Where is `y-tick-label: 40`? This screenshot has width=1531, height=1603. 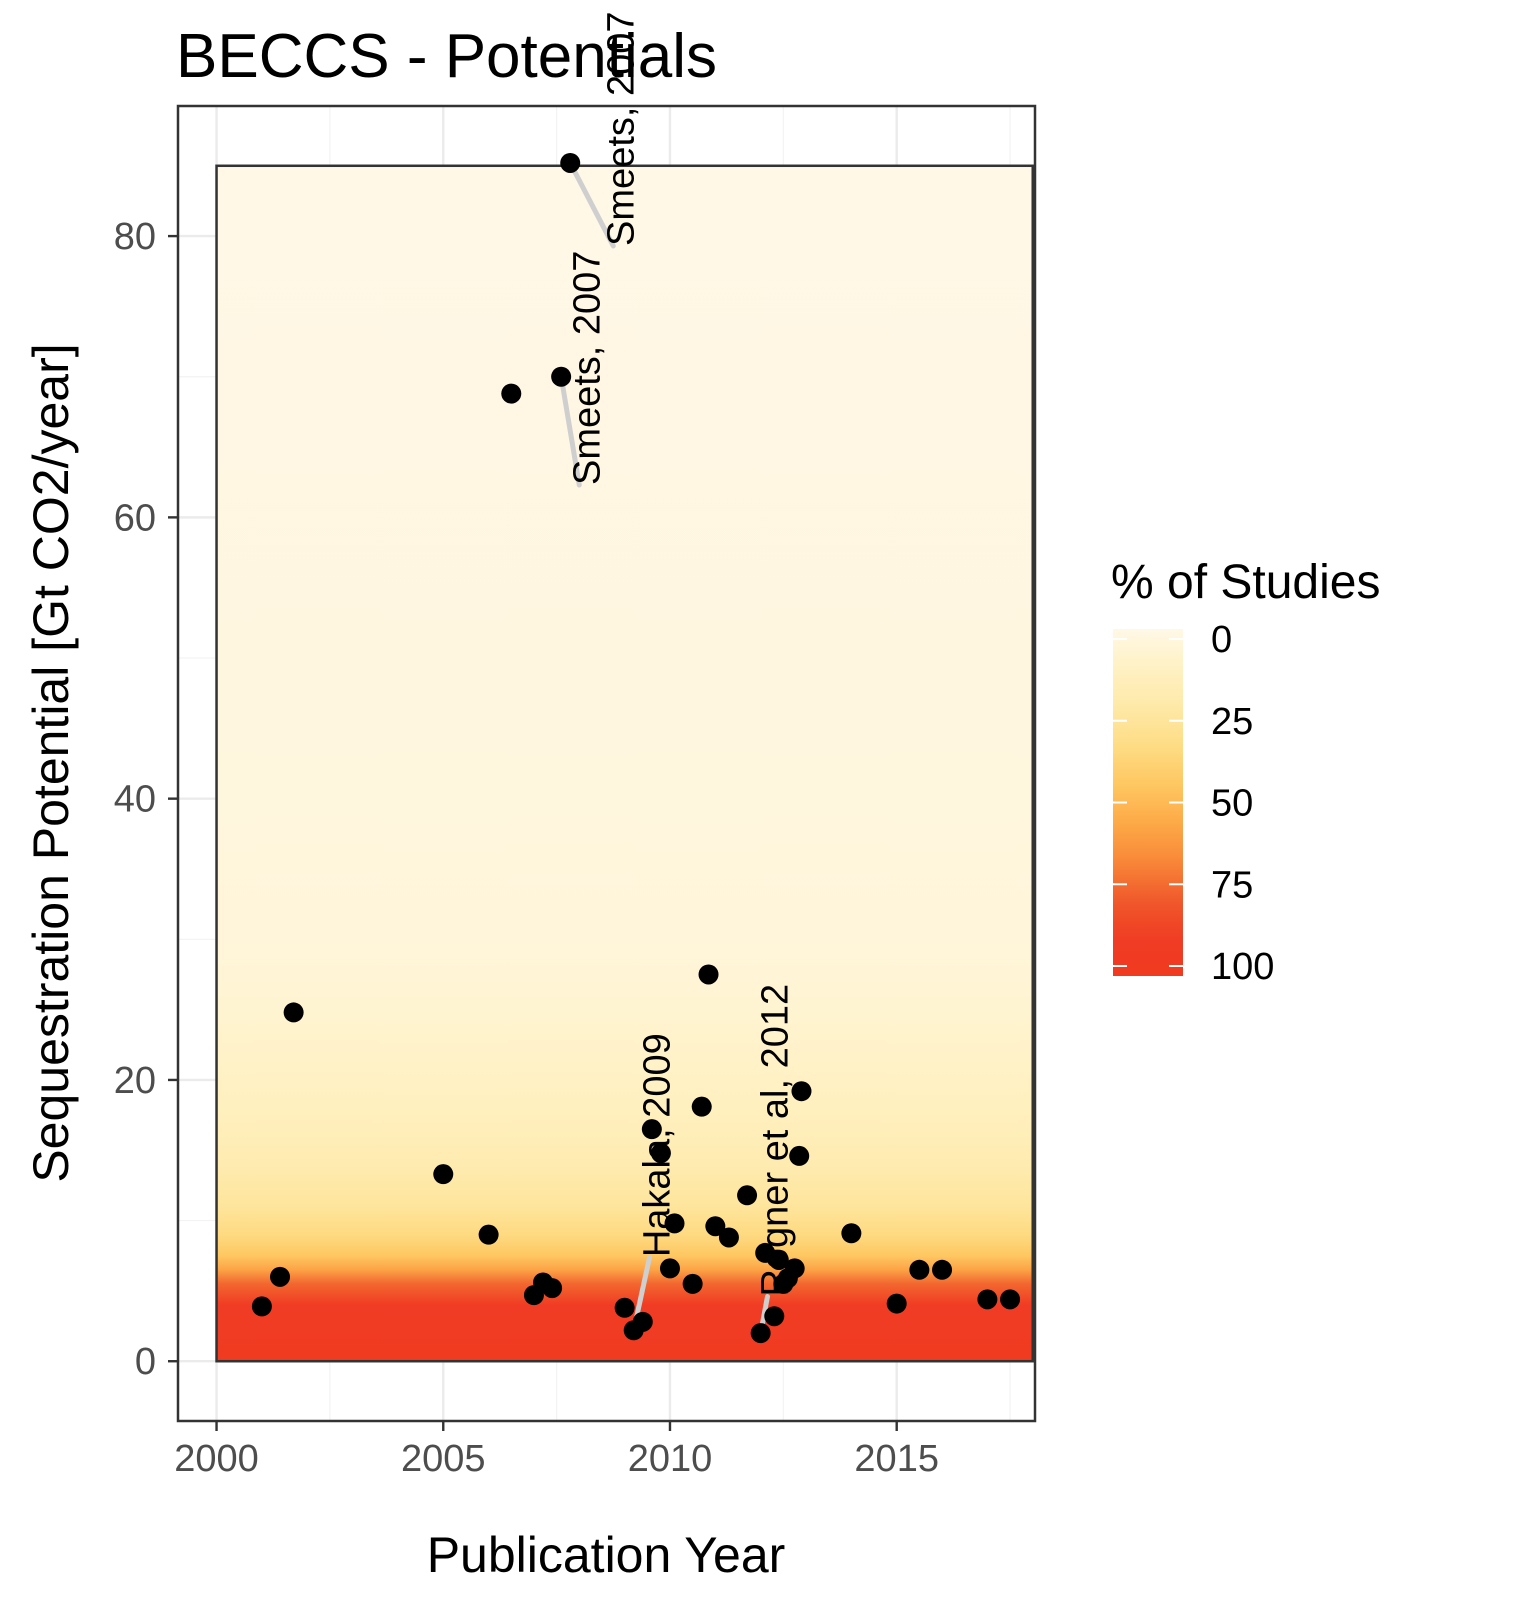 y-tick-label: 40 is located at coordinates (135, 800).